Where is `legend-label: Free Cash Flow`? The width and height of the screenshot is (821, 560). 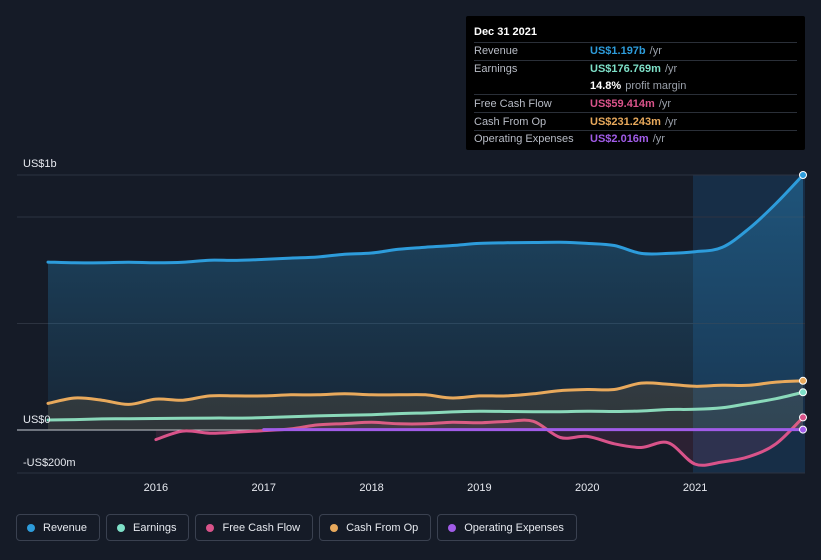
legend-label: Free Cash Flow is located at coordinates (261, 527).